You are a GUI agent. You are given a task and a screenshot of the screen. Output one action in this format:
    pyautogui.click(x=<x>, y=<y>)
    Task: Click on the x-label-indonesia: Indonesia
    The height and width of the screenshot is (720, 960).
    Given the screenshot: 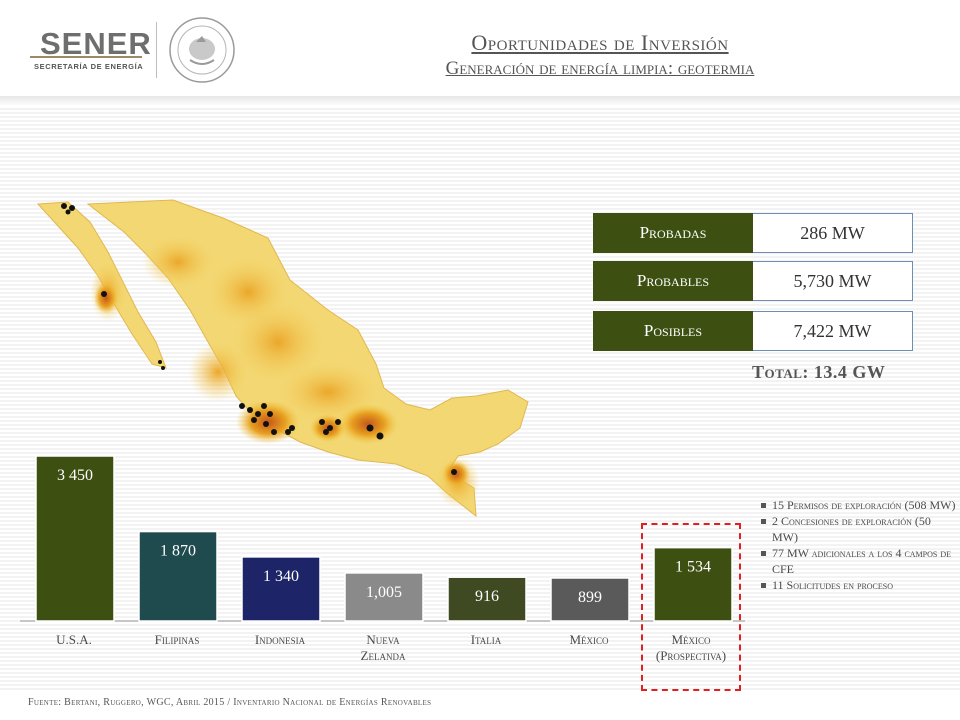 What is the action you would take?
    pyautogui.click(x=280, y=639)
    